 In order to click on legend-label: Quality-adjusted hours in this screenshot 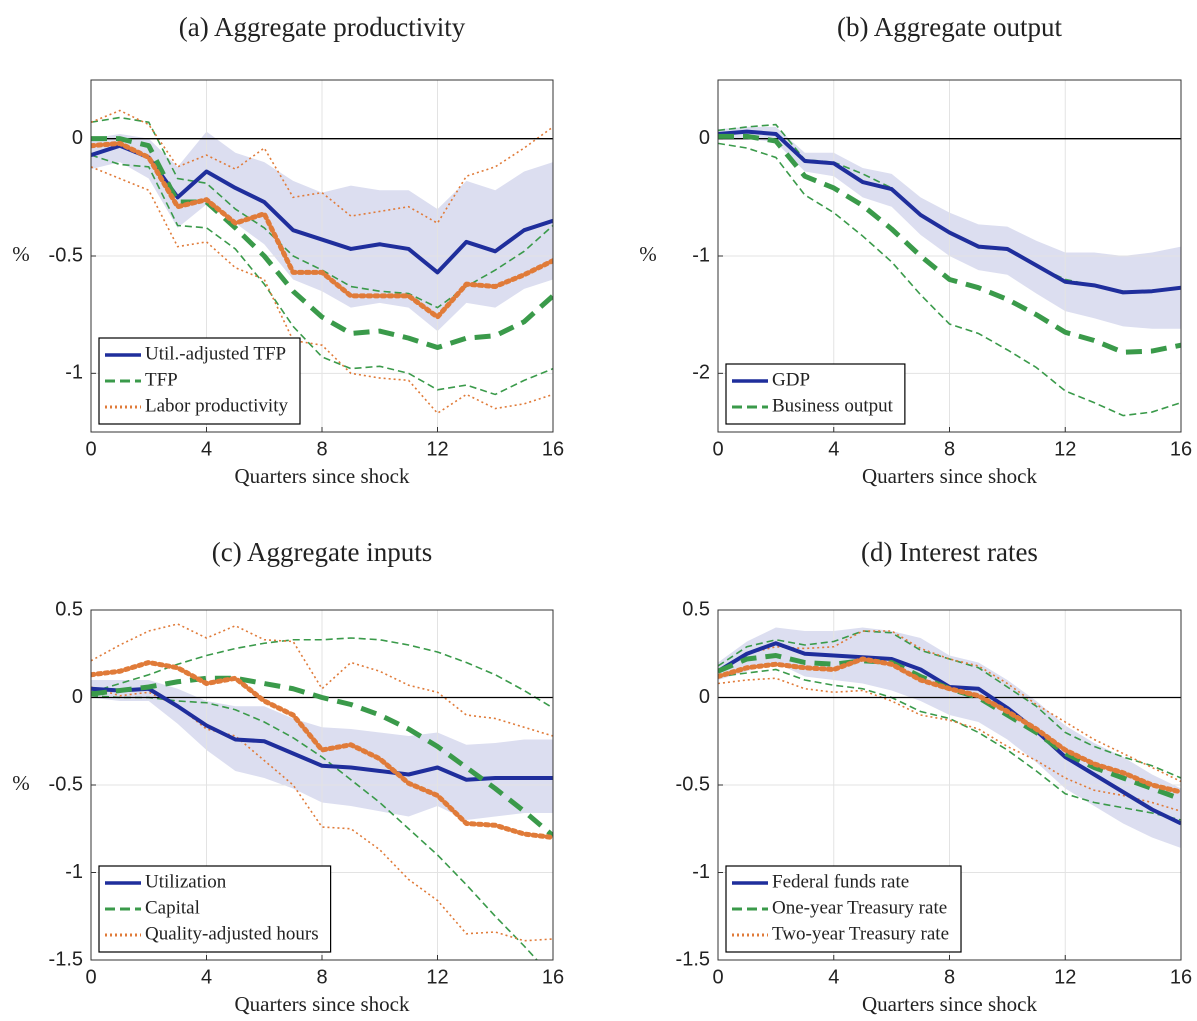, I will do `click(232, 933)`.